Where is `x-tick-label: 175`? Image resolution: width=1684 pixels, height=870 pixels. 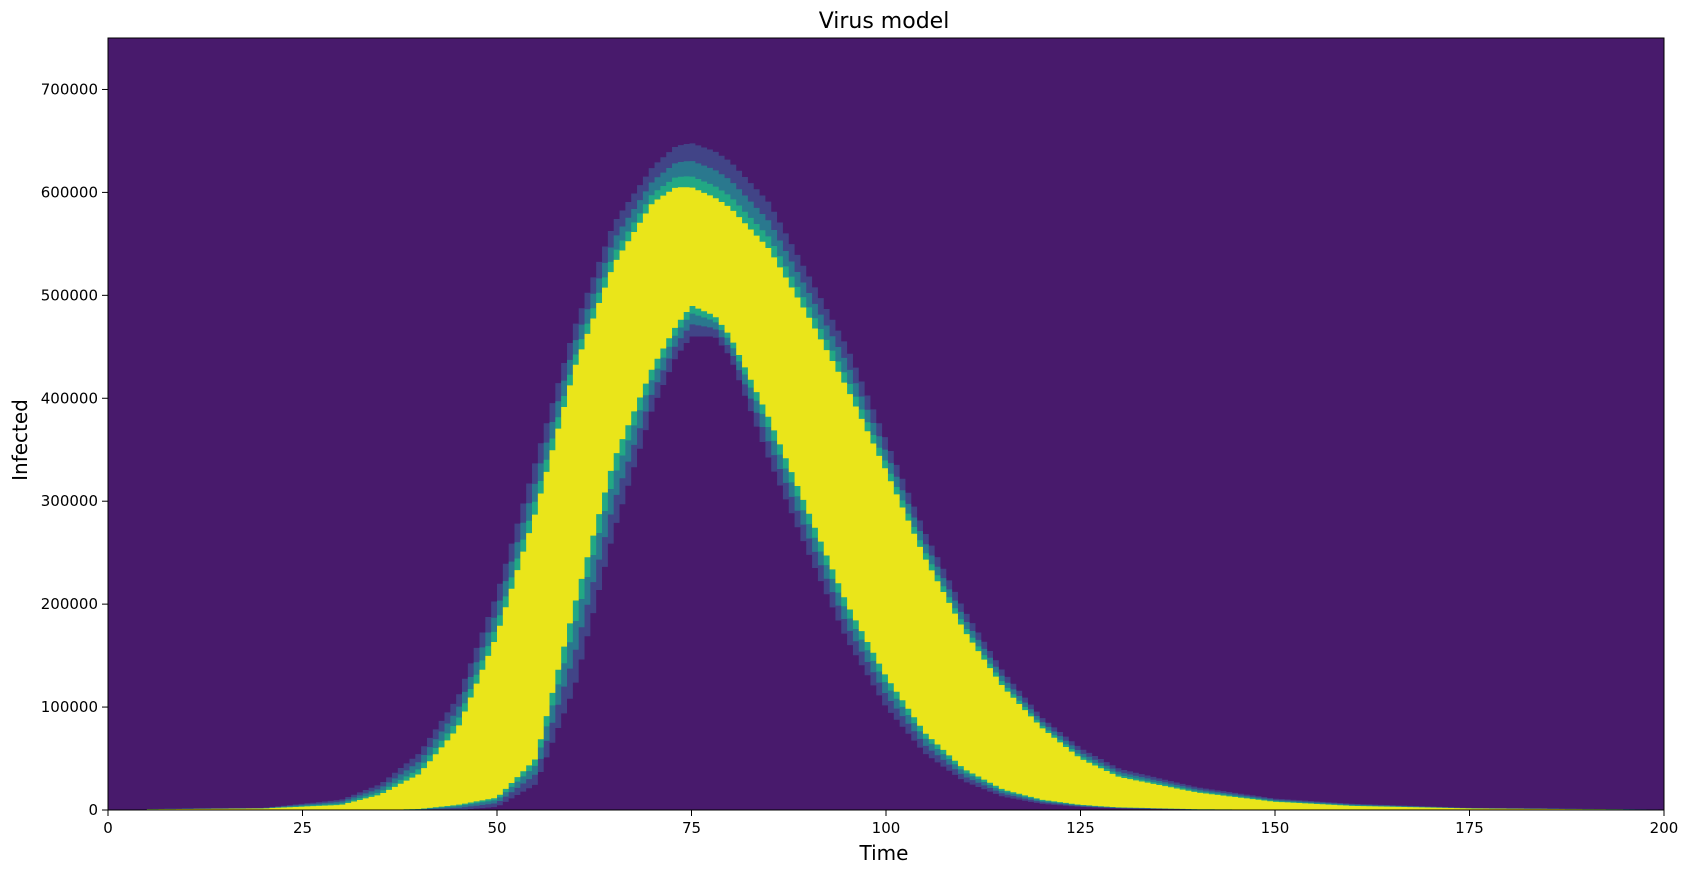
x-tick-label: 175 is located at coordinates (1469, 828).